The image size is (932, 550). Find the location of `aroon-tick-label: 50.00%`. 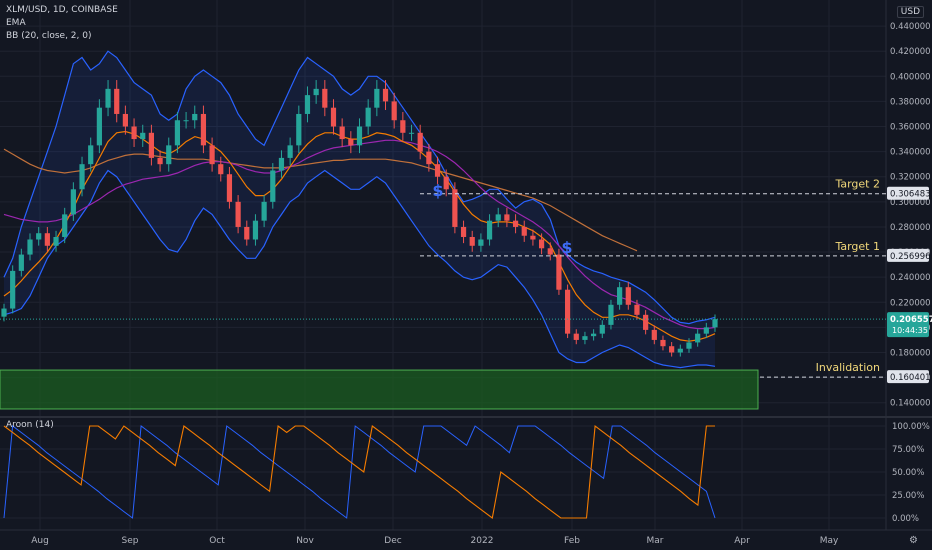

aroon-tick-label: 50.00% is located at coordinates (908, 473).